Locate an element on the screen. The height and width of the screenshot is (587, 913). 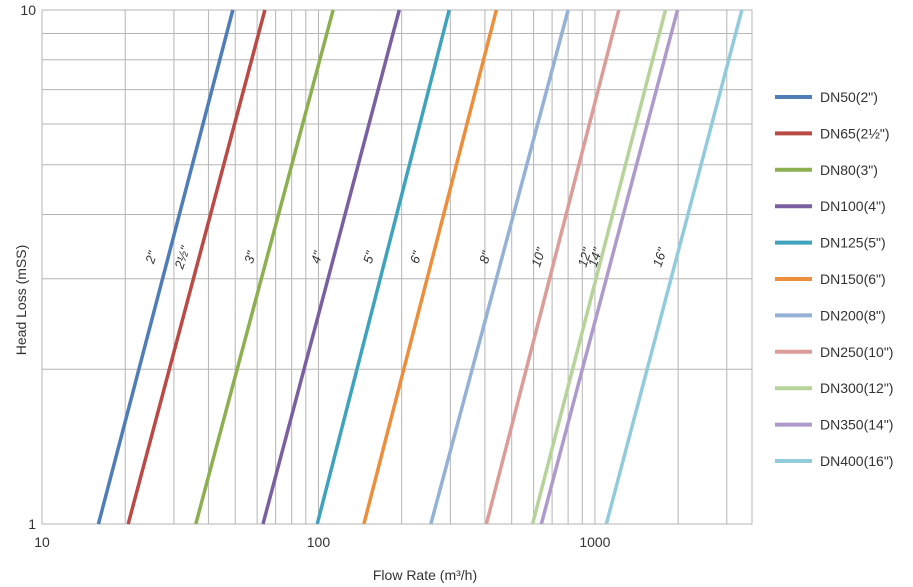
legend-label: DN150(6") is located at coordinates (853, 279).